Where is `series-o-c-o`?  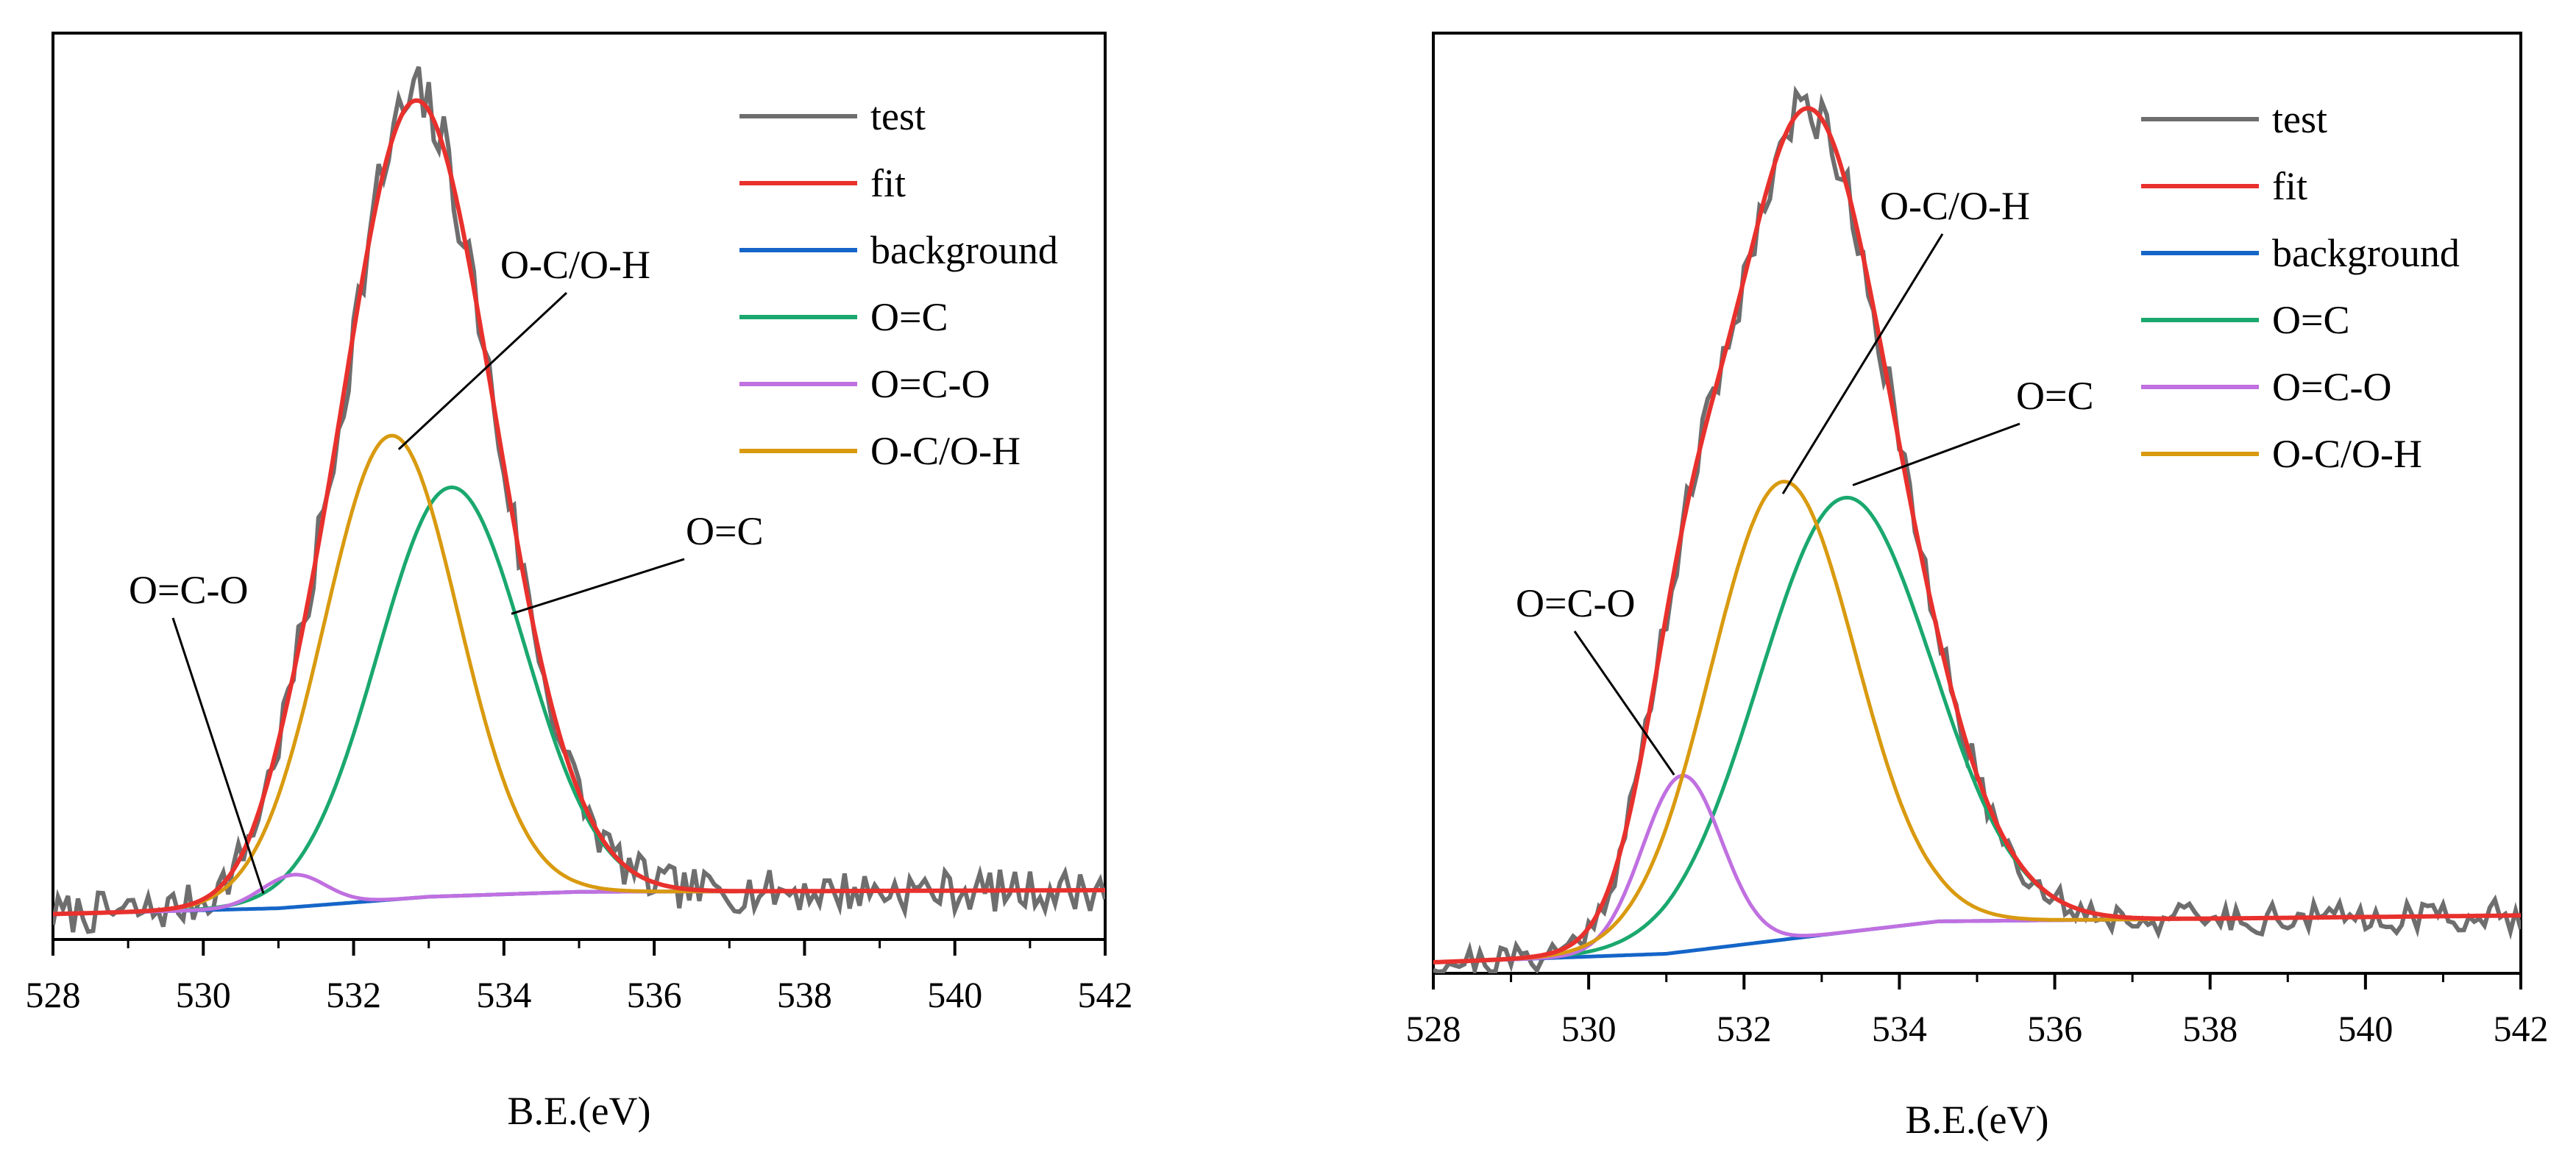
series-o-c-o is located at coordinates (1977, 868).